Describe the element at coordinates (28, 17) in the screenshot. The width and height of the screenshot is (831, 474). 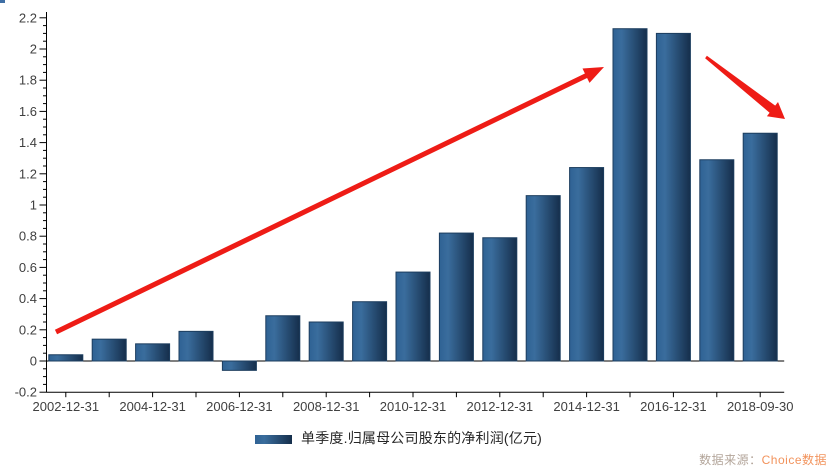
I see `y-axis-tick-label: 2.2` at that location.